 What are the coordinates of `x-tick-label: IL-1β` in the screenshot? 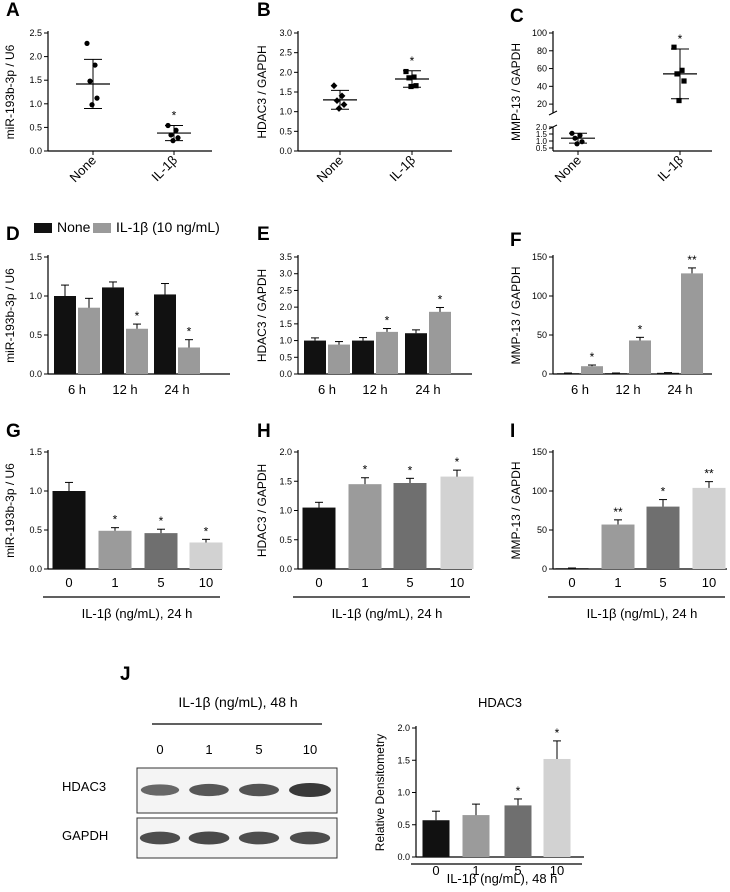 It's located at (670, 169).